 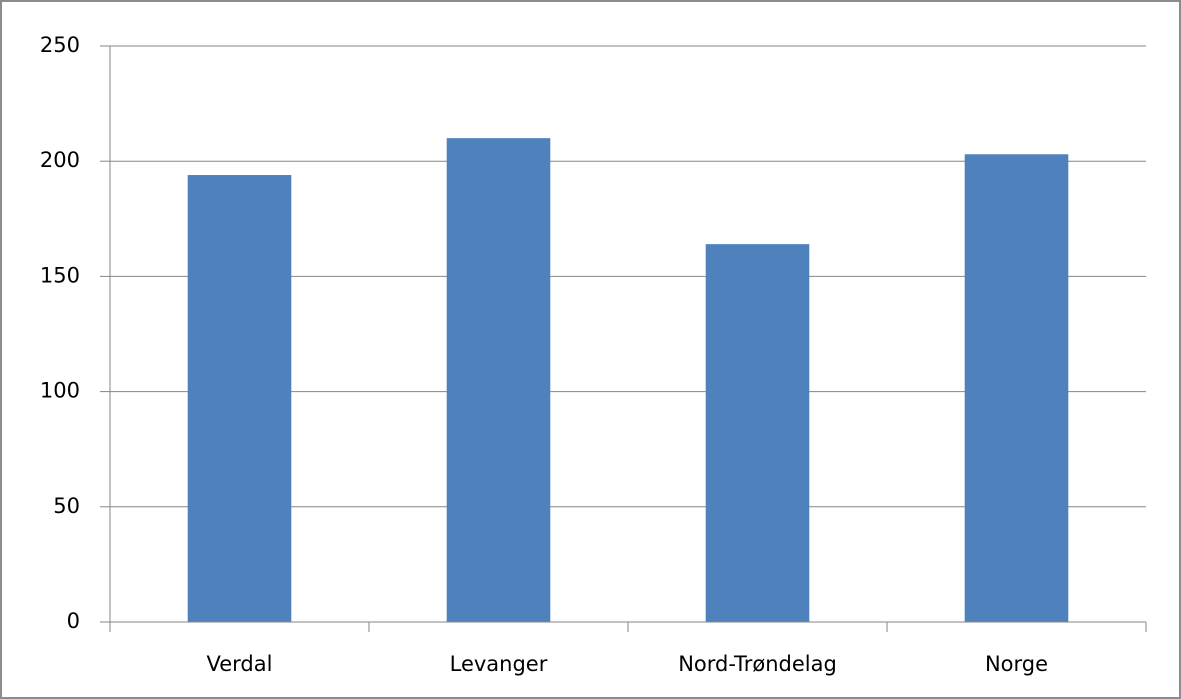 I want to click on x-tick-label: Nord-Trøndelag, so click(x=757, y=664).